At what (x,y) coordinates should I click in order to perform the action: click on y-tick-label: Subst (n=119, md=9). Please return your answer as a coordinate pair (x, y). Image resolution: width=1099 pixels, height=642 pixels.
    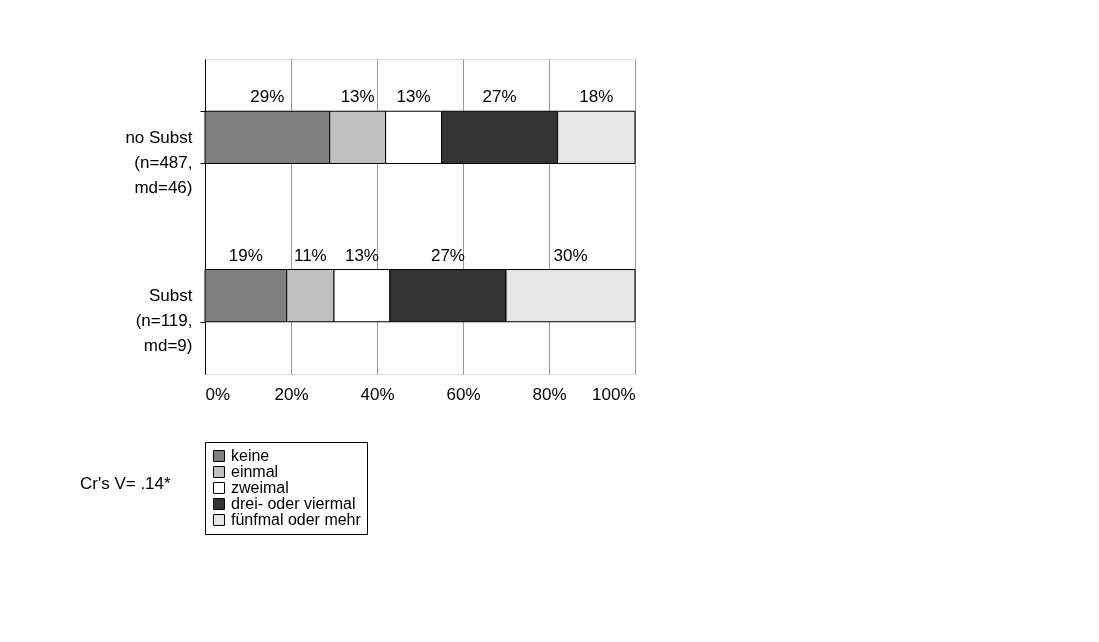
    Looking at the image, I should click on (164, 321).